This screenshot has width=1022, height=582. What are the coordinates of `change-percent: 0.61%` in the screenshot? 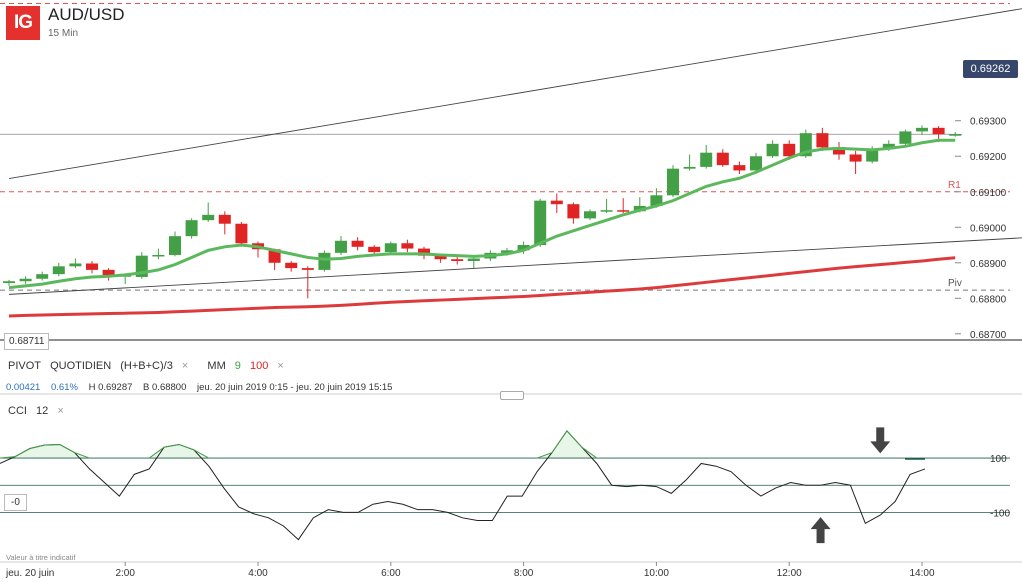 It's located at (64, 387).